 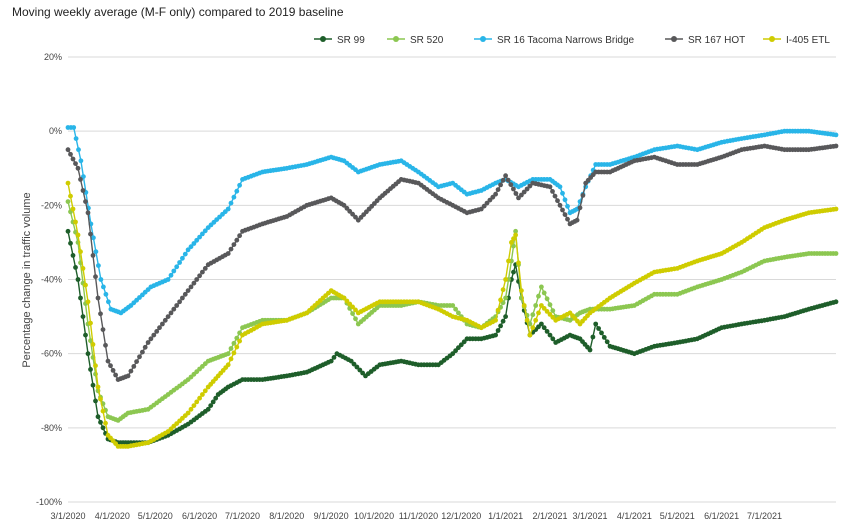 I want to click on x-tick-label: 4/1/2021, so click(x=634, y=516).